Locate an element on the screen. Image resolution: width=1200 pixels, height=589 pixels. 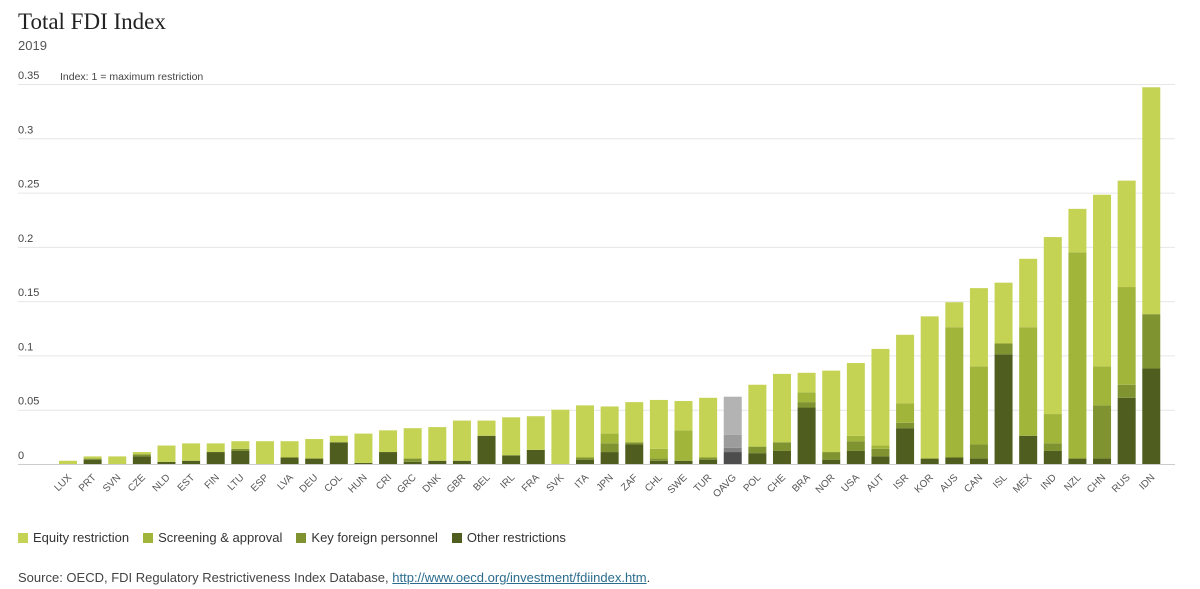
y-tick-label: 0.3 is located at coordinates (25, 130).